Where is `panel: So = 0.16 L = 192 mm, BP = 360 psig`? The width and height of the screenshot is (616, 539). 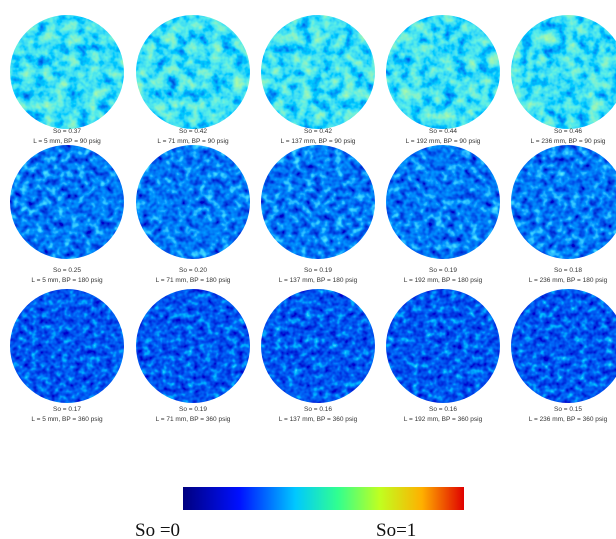
panel: So = 0.16 L = 192 mm, BP = 360 psig is located at coordinates (443, 356).